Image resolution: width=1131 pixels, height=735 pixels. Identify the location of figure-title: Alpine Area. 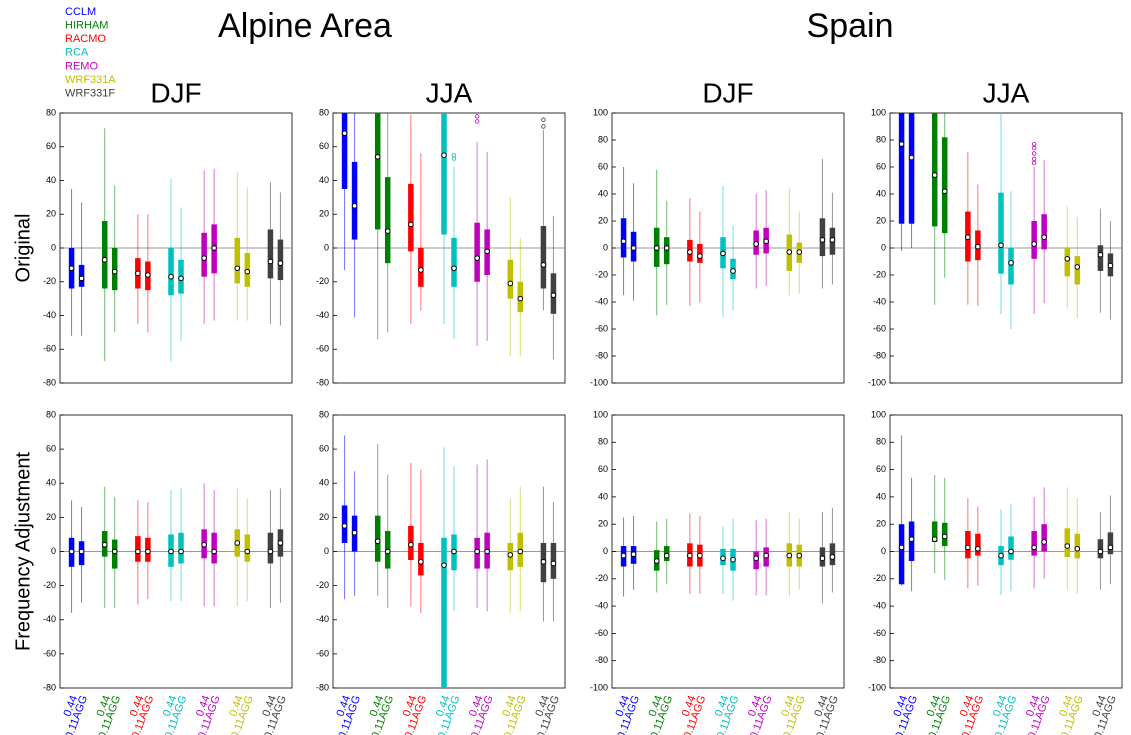
(305, 26).